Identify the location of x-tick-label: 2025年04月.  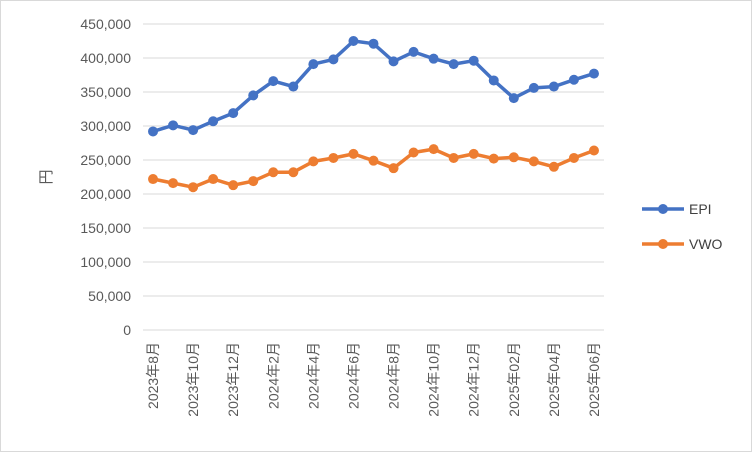
(554, 379).